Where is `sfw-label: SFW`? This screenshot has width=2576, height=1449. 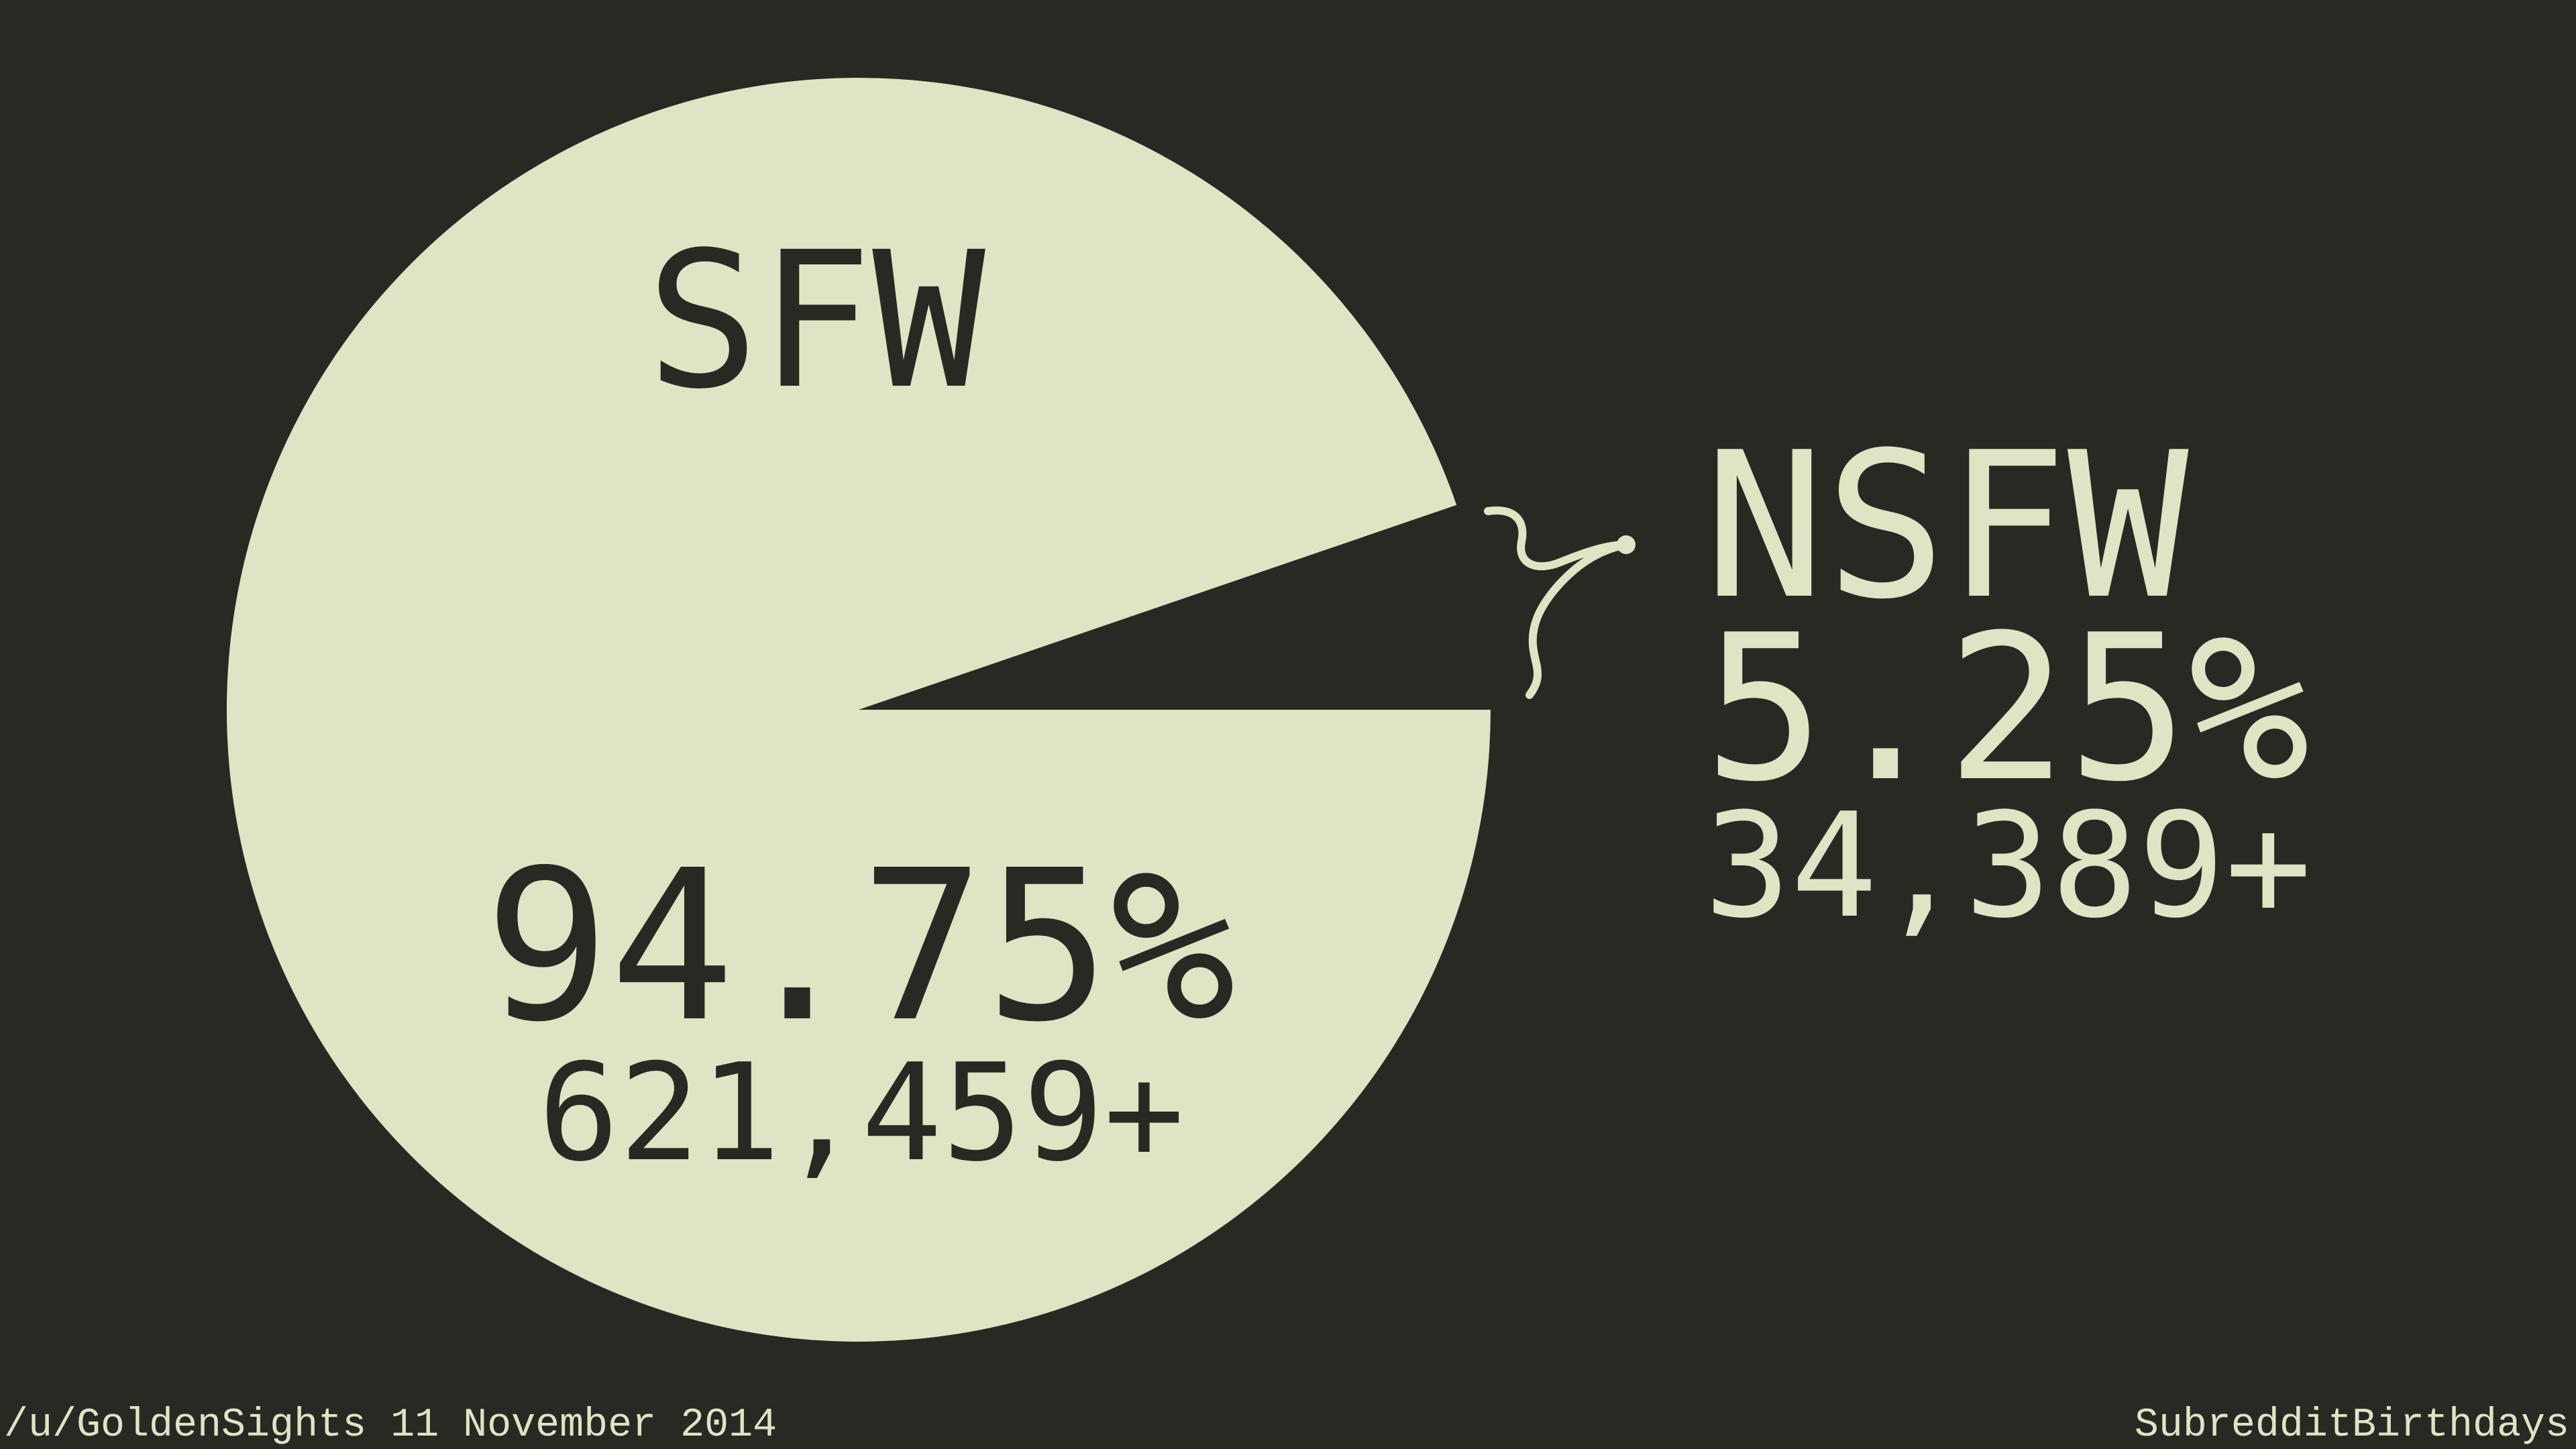 sfw-label: SFW is located at coordinates (816, 321).